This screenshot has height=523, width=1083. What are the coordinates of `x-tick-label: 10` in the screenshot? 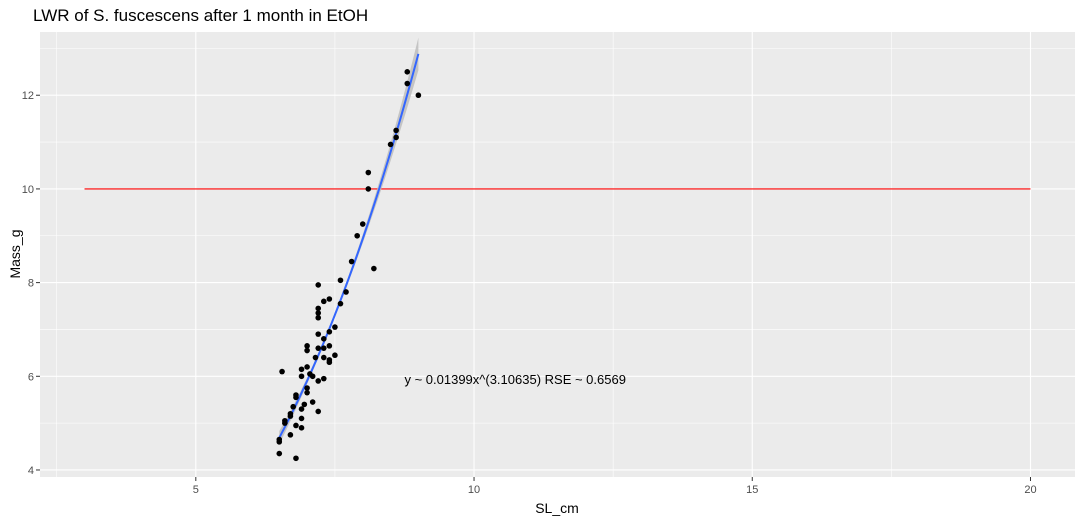 It's located at (474, 490).